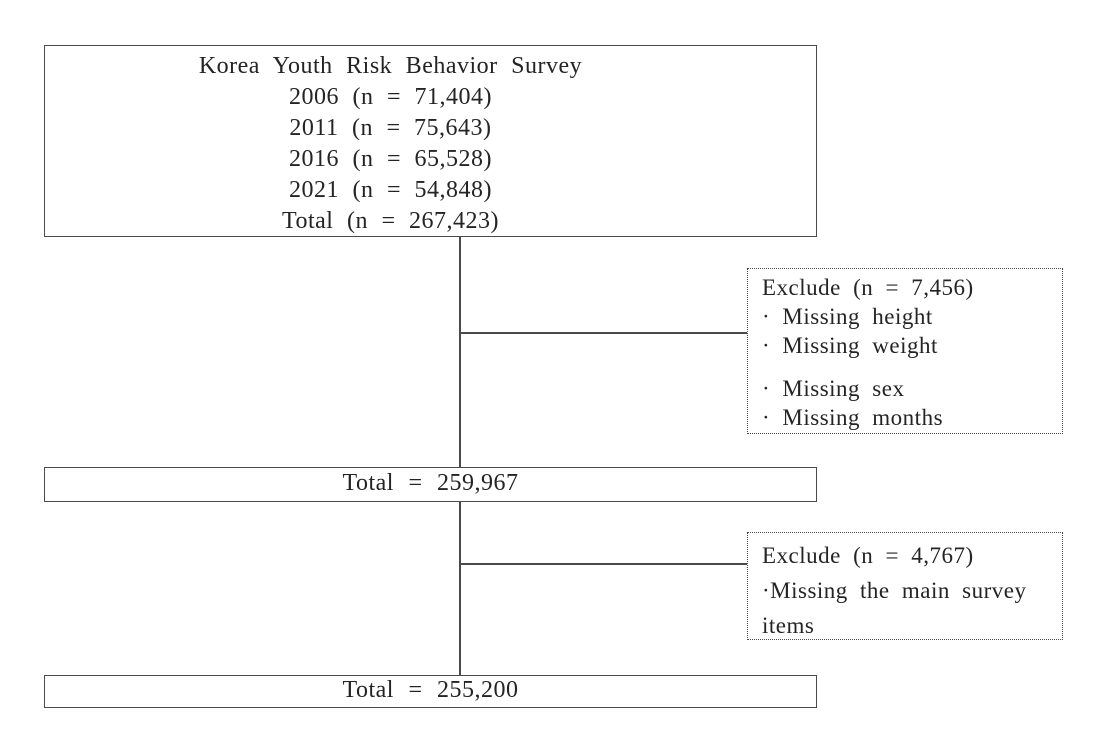 The height and width of the screenshot is (747, 1106). I want to click on total-box-1-label: Total = 259,967, so click(430, 483).